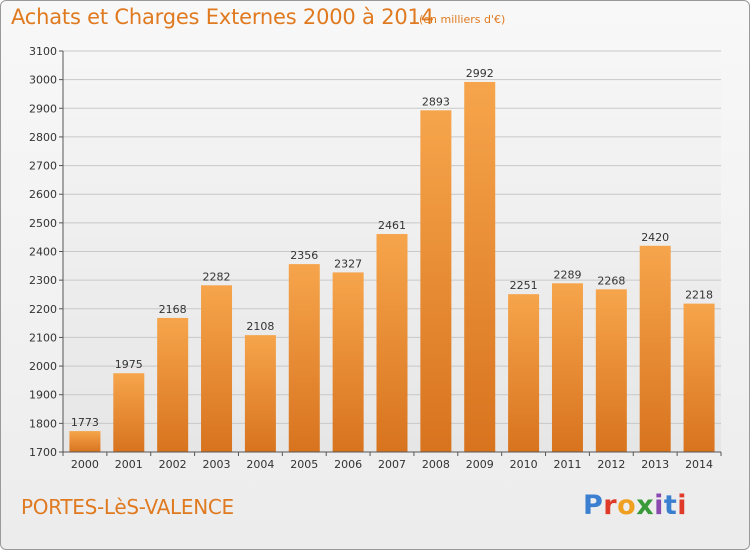 Image resolution: width=750 pixels, height=550 pixels. What do you see at coordinates (627, 505) in the screenshot?
I see `logo-letter: o` at bounding box center [627, 505].